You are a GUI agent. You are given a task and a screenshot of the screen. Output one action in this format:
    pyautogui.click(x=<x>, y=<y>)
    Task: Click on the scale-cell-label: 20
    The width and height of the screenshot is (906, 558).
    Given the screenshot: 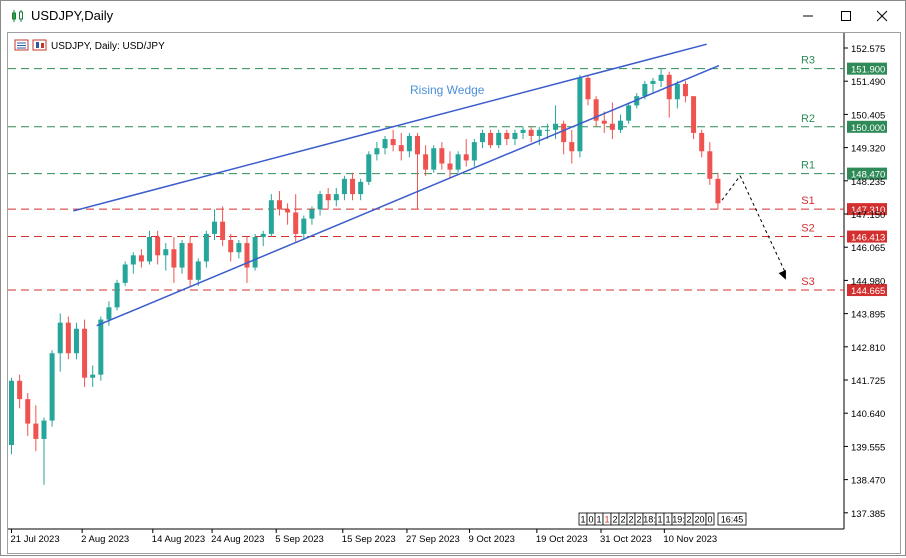 What is the action you would take?
    pyautogui.click(x=699, y=520)
    